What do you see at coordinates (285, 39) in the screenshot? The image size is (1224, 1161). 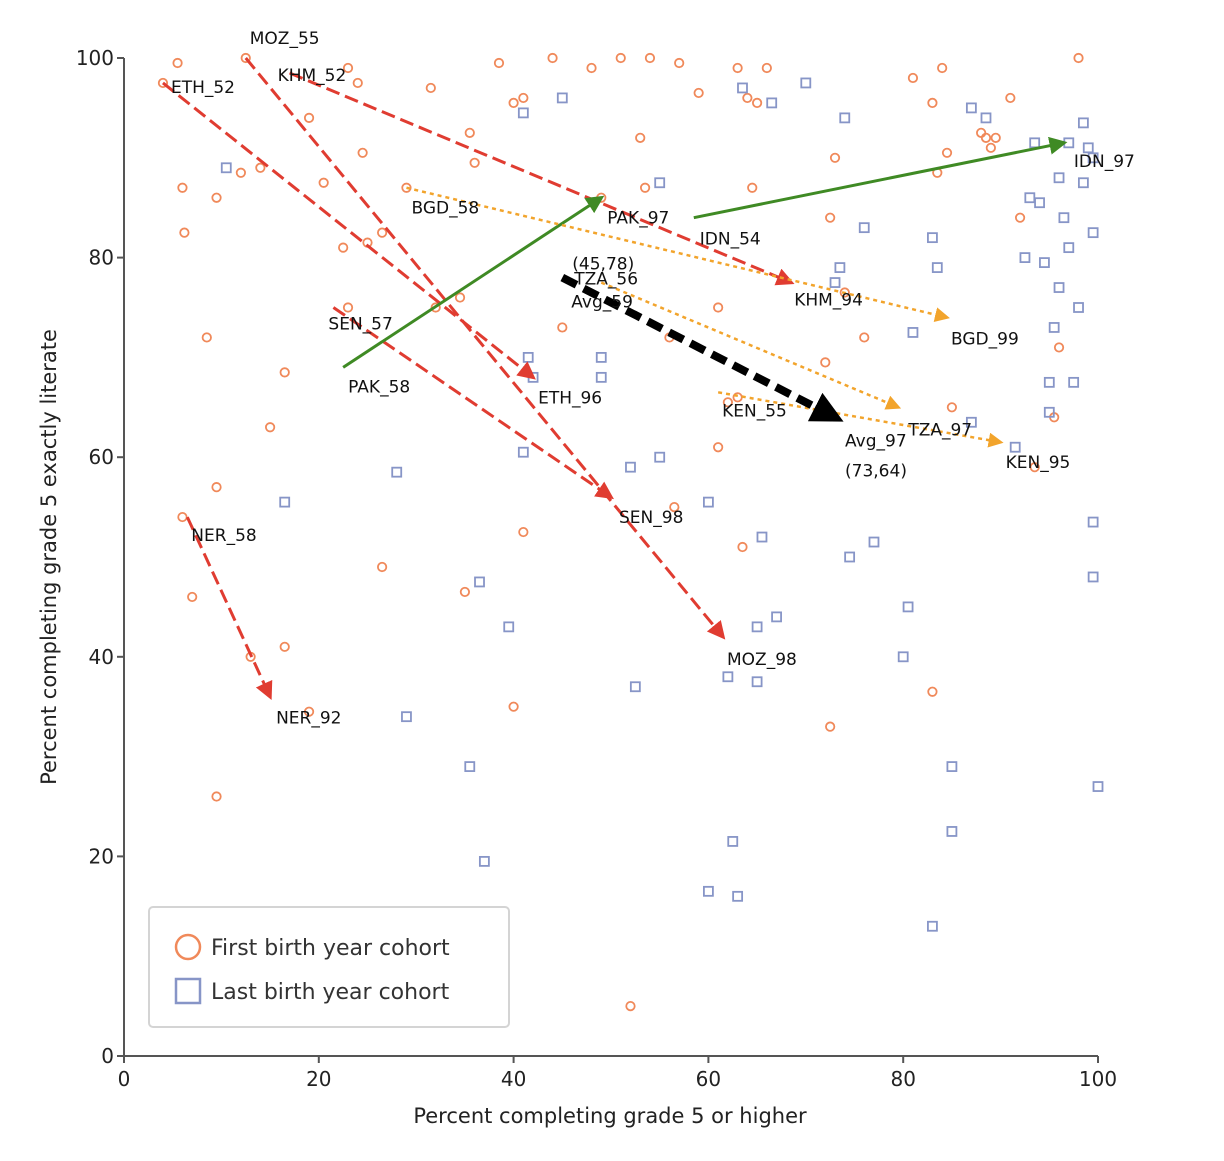 I see `country-label: MOZ_55` at bounding box center [285, 39].